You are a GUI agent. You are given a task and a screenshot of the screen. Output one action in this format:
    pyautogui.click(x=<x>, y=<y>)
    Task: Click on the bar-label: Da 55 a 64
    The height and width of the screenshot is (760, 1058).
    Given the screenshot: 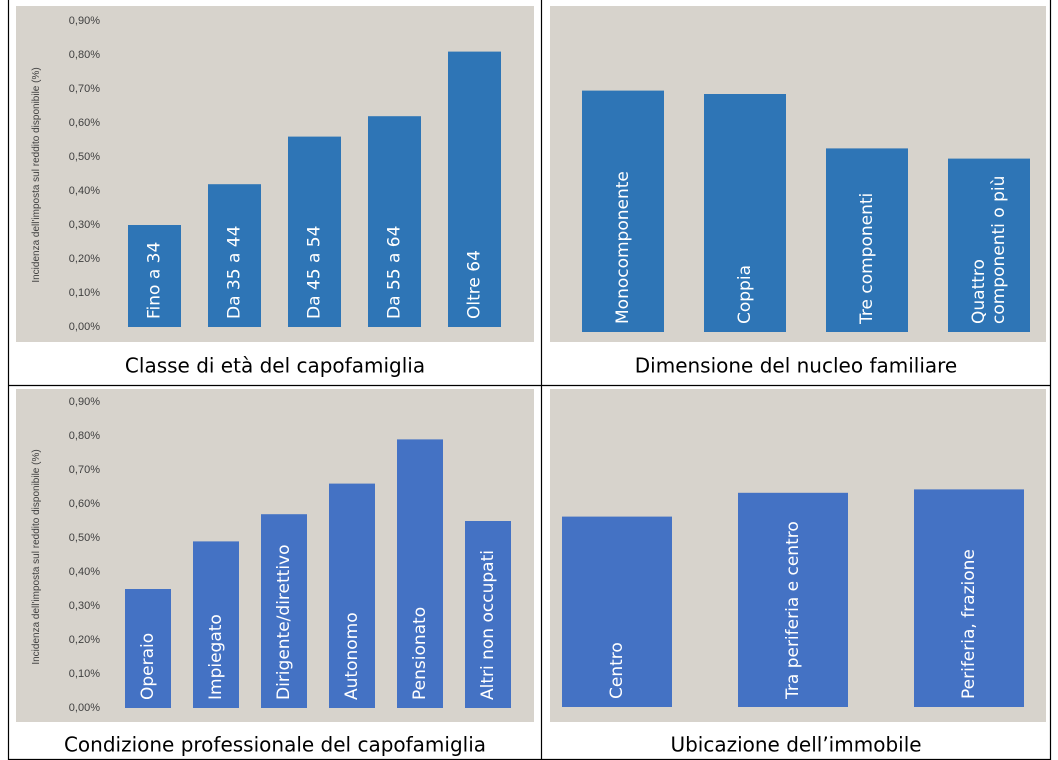 What is the action you would take?
    pyautogui.click(x=395, y=272)
    